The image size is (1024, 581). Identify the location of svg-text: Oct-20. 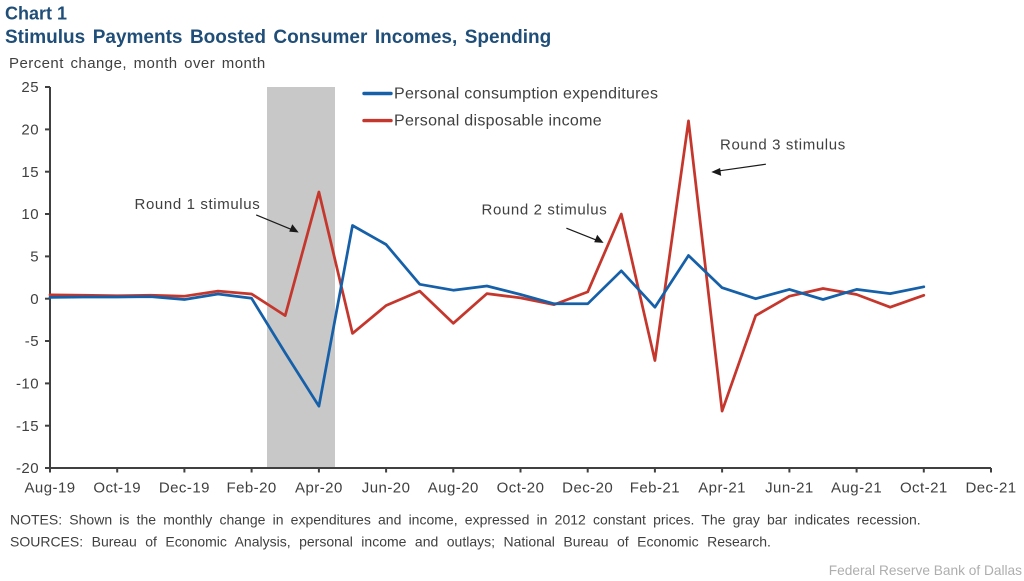
(521, 487).